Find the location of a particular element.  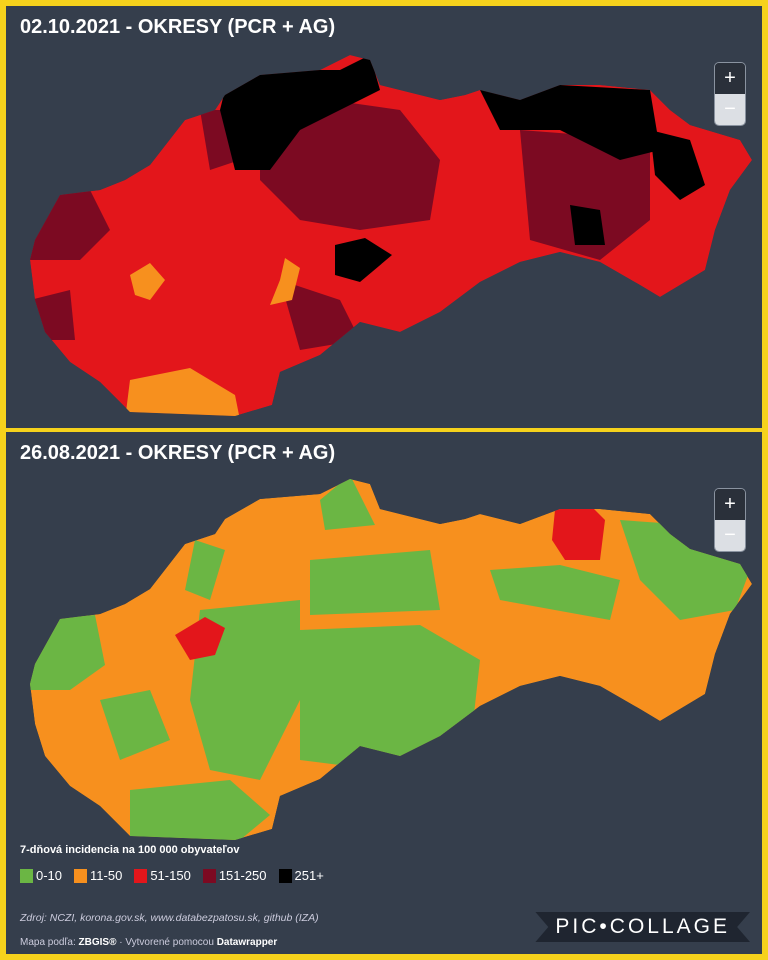

legend-item: 51-150 is located at coordinates (162, 875).